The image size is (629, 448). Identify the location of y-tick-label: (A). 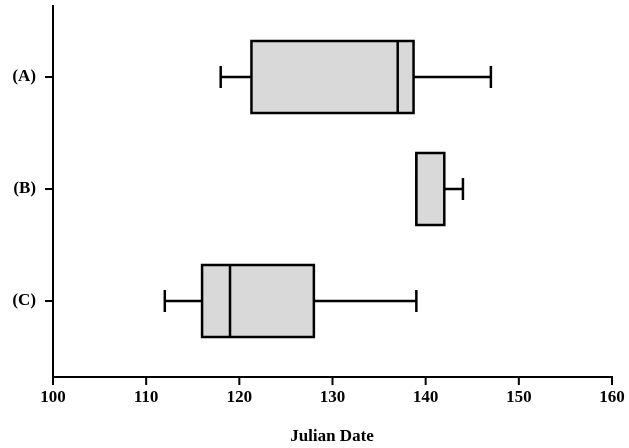
(24, 75).